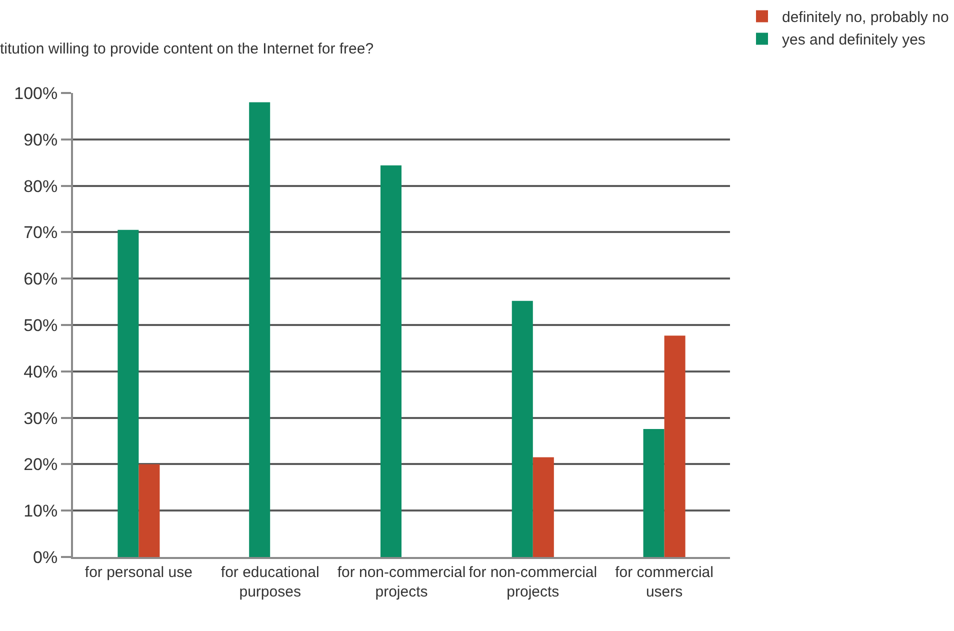  What do you see at coordinates (270, 582) in the screenshot?
I see `x-tick-label: for educational purposes` at bounding box center [270, 582].